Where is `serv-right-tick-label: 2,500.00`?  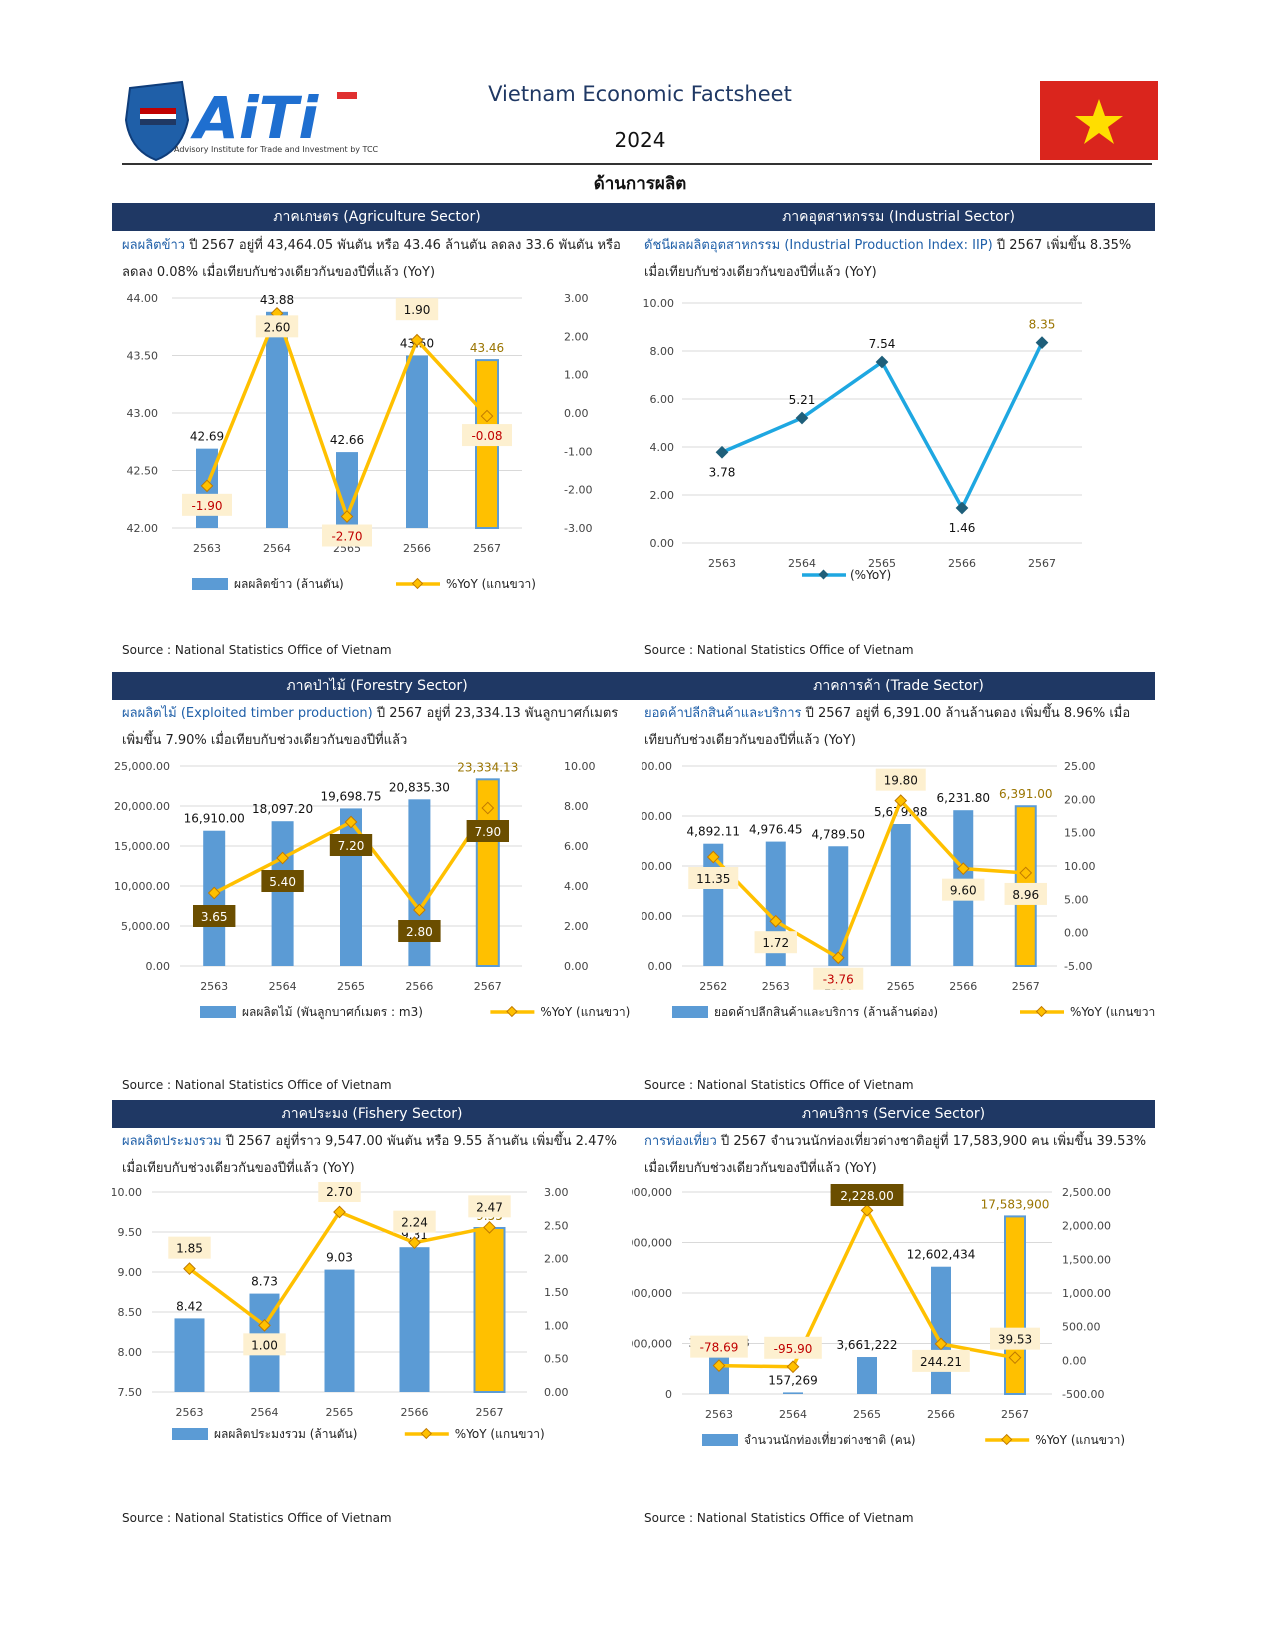 serv-right-tick-label: 2,500.00 is located at coordinates (1086, 1192).